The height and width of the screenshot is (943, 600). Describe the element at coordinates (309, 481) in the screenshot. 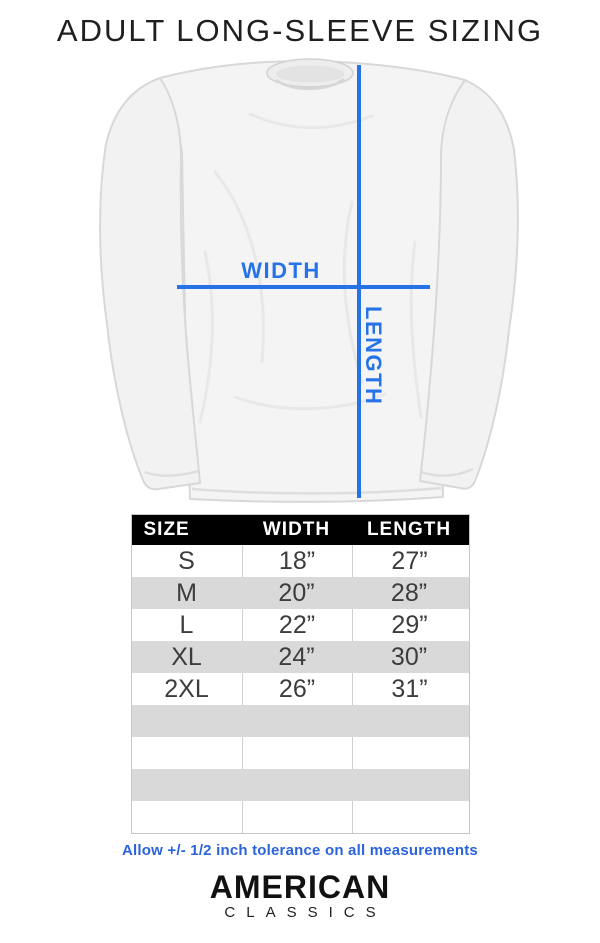

I see `shirt-seams` at that location.